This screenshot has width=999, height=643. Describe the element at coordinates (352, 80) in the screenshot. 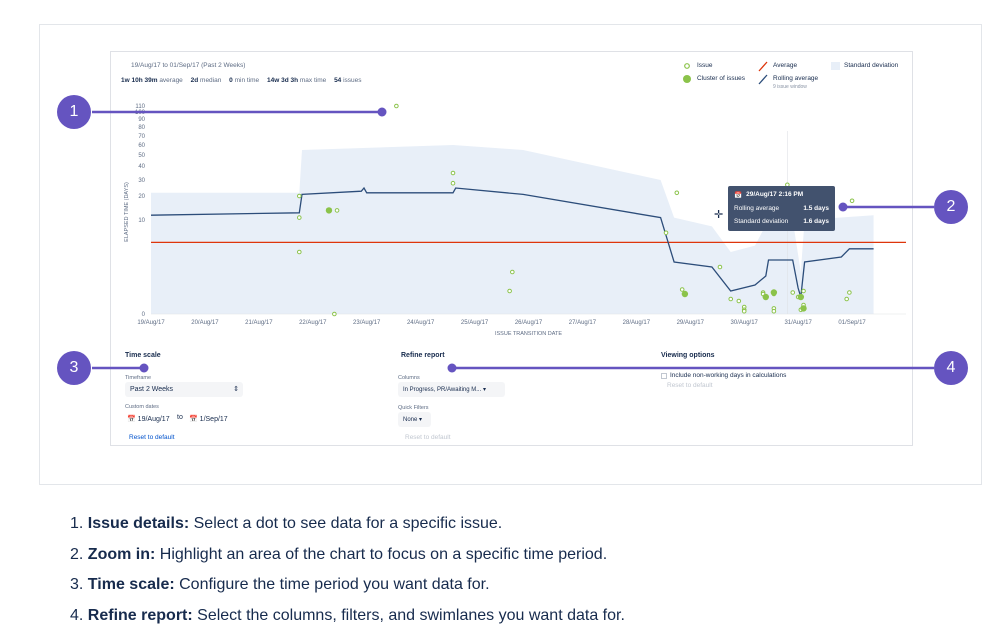

I see `stat-issues-label: issues` at that location.